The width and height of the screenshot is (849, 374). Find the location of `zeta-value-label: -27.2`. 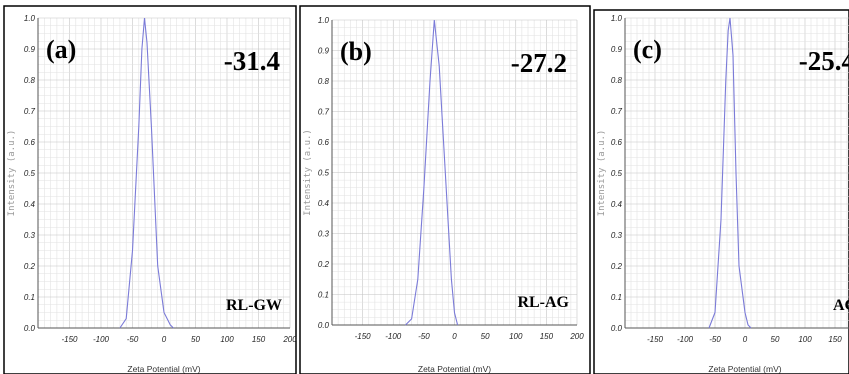

zeta-value-label: -27.2 is located at coordinates (539, 63).